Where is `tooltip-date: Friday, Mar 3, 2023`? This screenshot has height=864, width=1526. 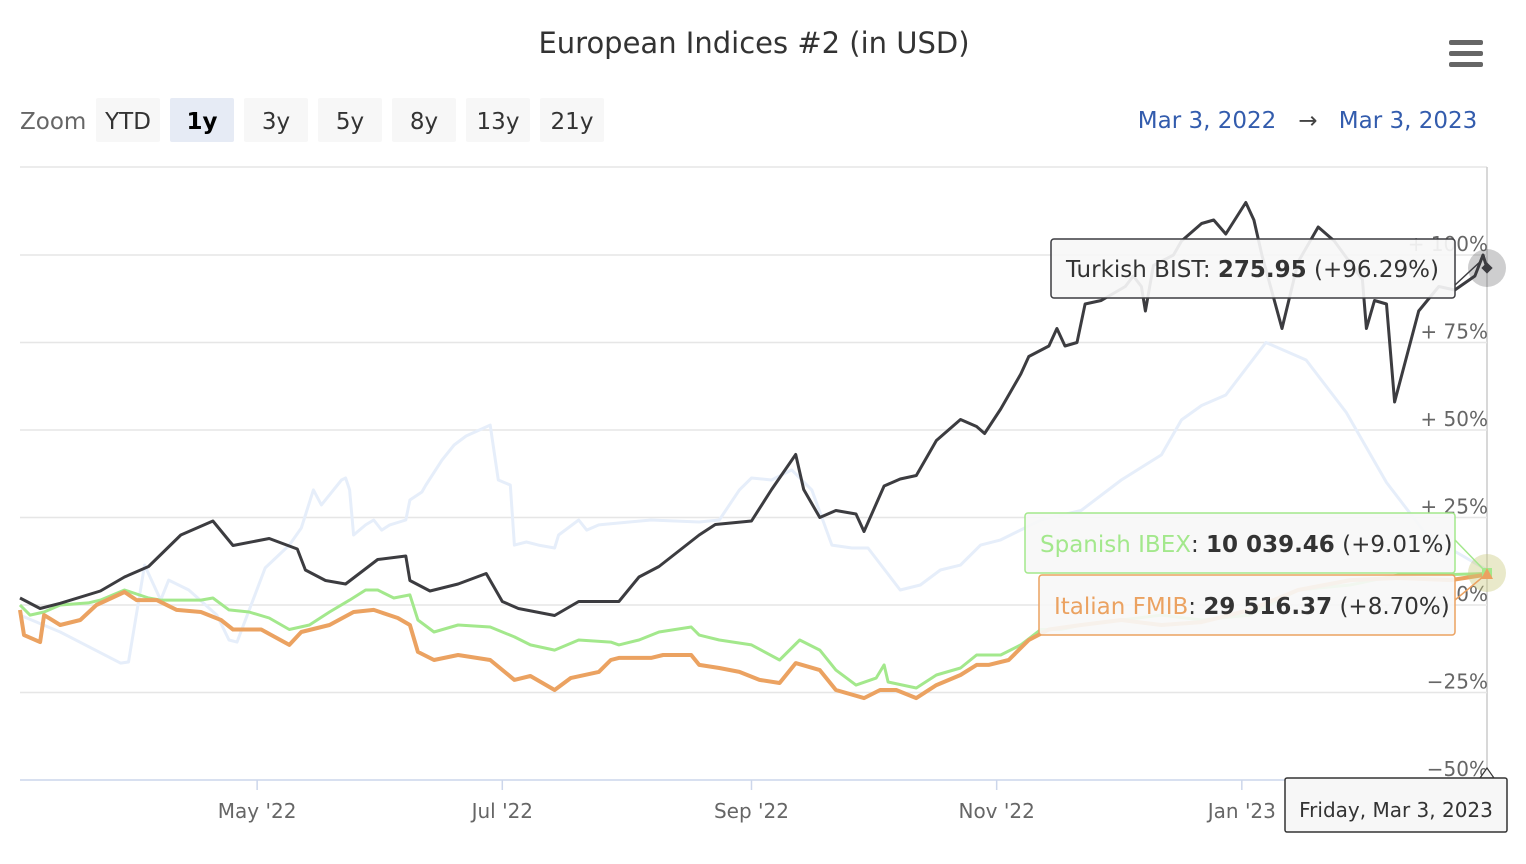
tooltip-date: Friday, Mar 3, 2023 is located at coordinates (1396, 810).